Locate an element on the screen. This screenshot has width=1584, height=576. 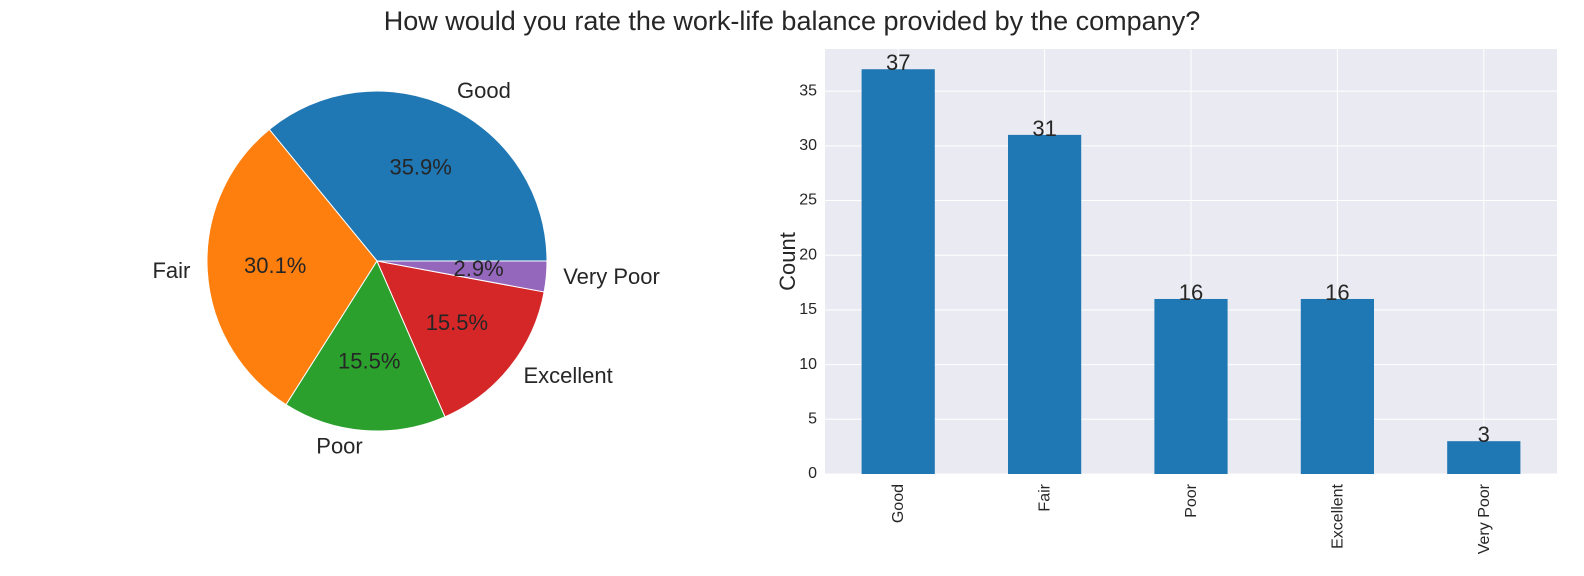
pie-label-poor: Poor is located at coordinates (339, 445).